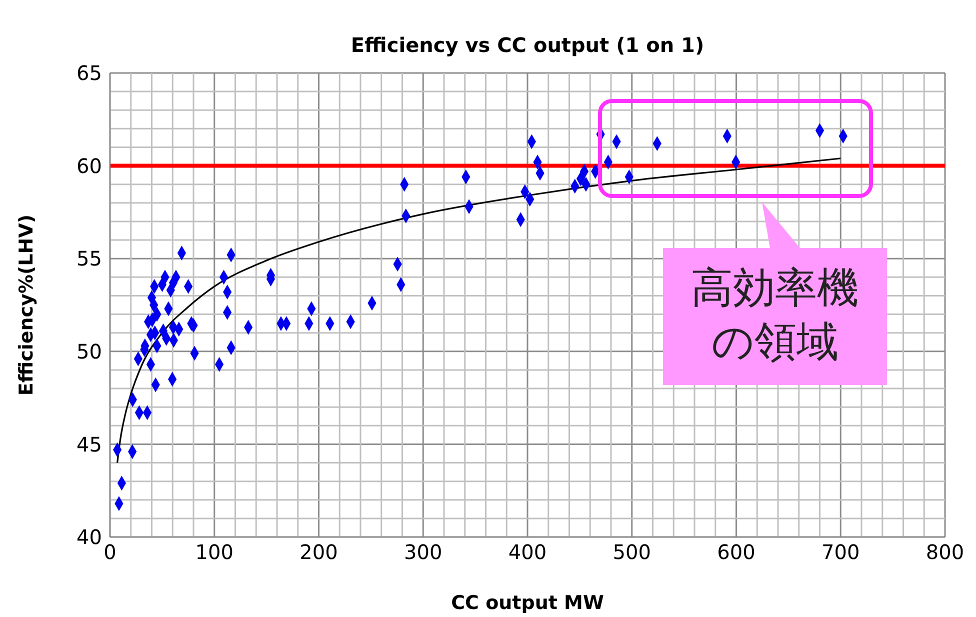 This screenshot has width=976, height=617. What do you see at coordinates (89, 73) in the screenshot?
I see `y-tick-label: 65` at bounding box center [89, 73].